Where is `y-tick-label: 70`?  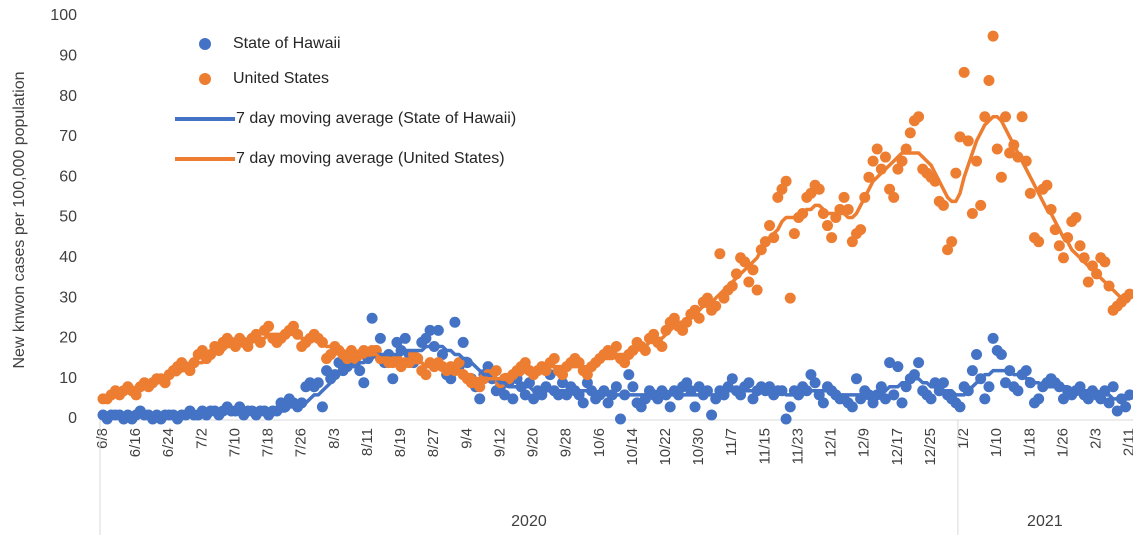 y-tick-label: 70 is located at coordinates (68, 136).